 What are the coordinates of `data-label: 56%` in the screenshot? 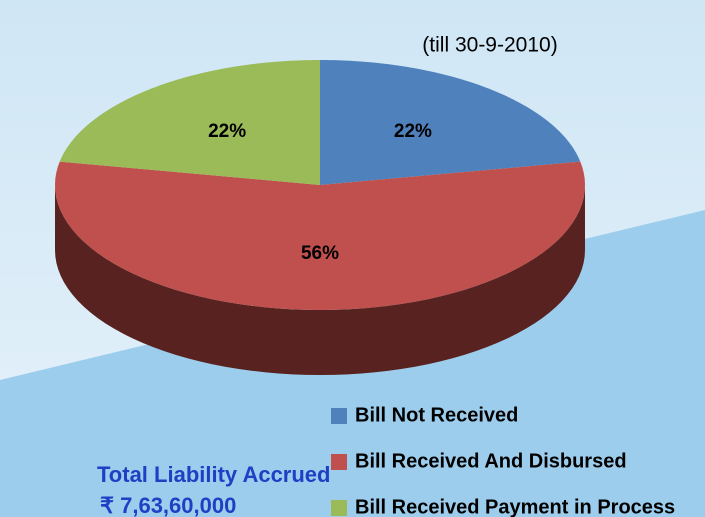 It's located at (320, 253).